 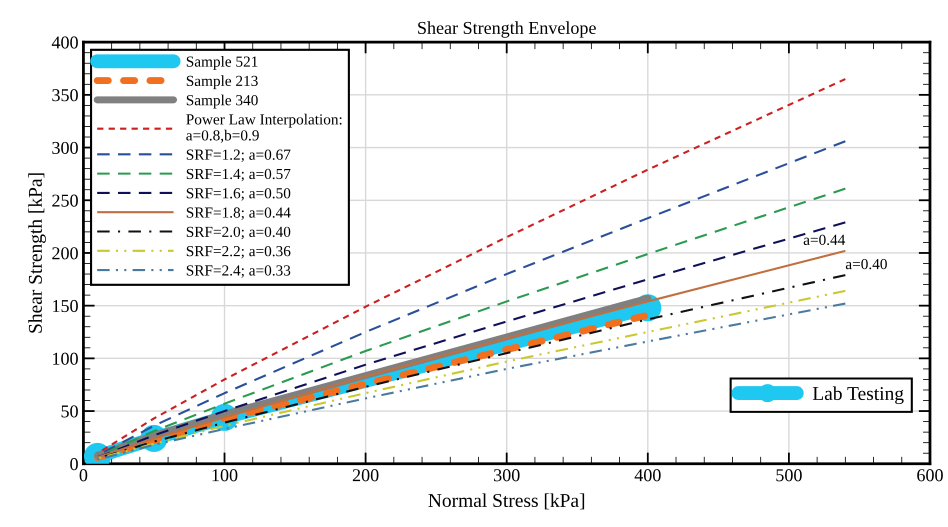 What do you see at coordinates (65, 42) in the screenshot?
I see `y-tick-label: 400` at bounding box center [65, 42].